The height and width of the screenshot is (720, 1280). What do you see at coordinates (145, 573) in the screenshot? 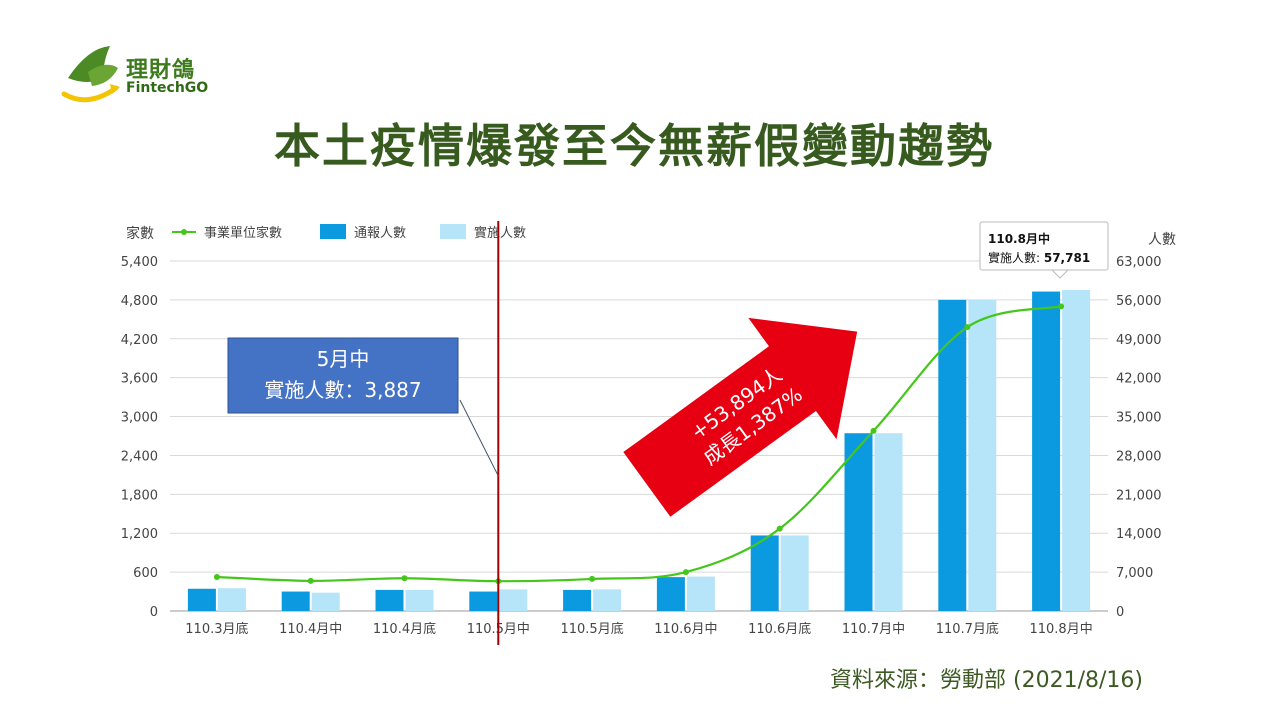
I see `left-tick-label: 600` at bounding box center [145, 573].